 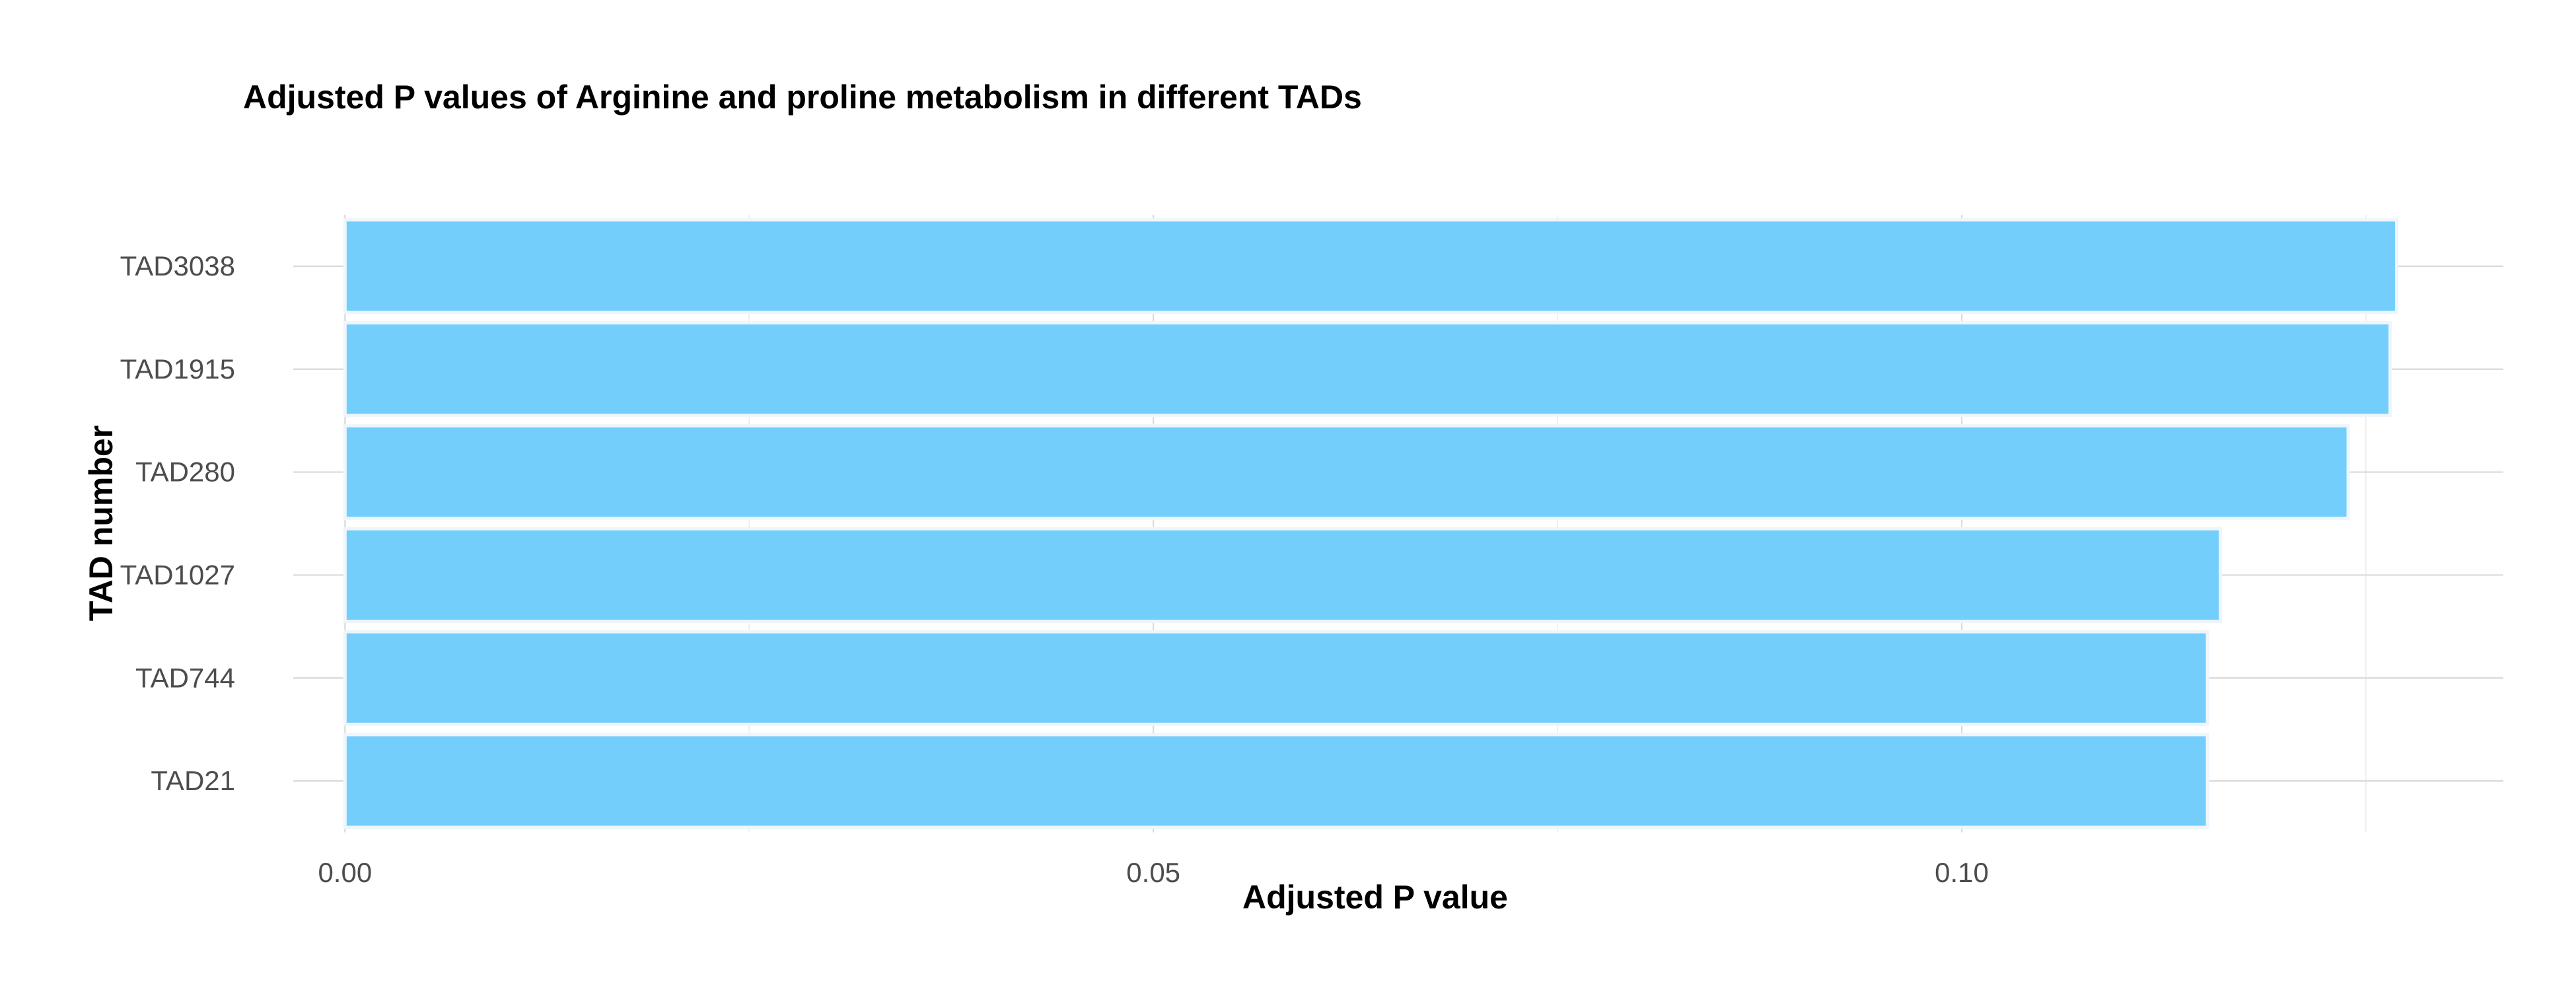 What do you see at coordinates (177, 369) in the screenshot?
I see `y-tick-label: TAD1915` at bounding box center [177, 369].